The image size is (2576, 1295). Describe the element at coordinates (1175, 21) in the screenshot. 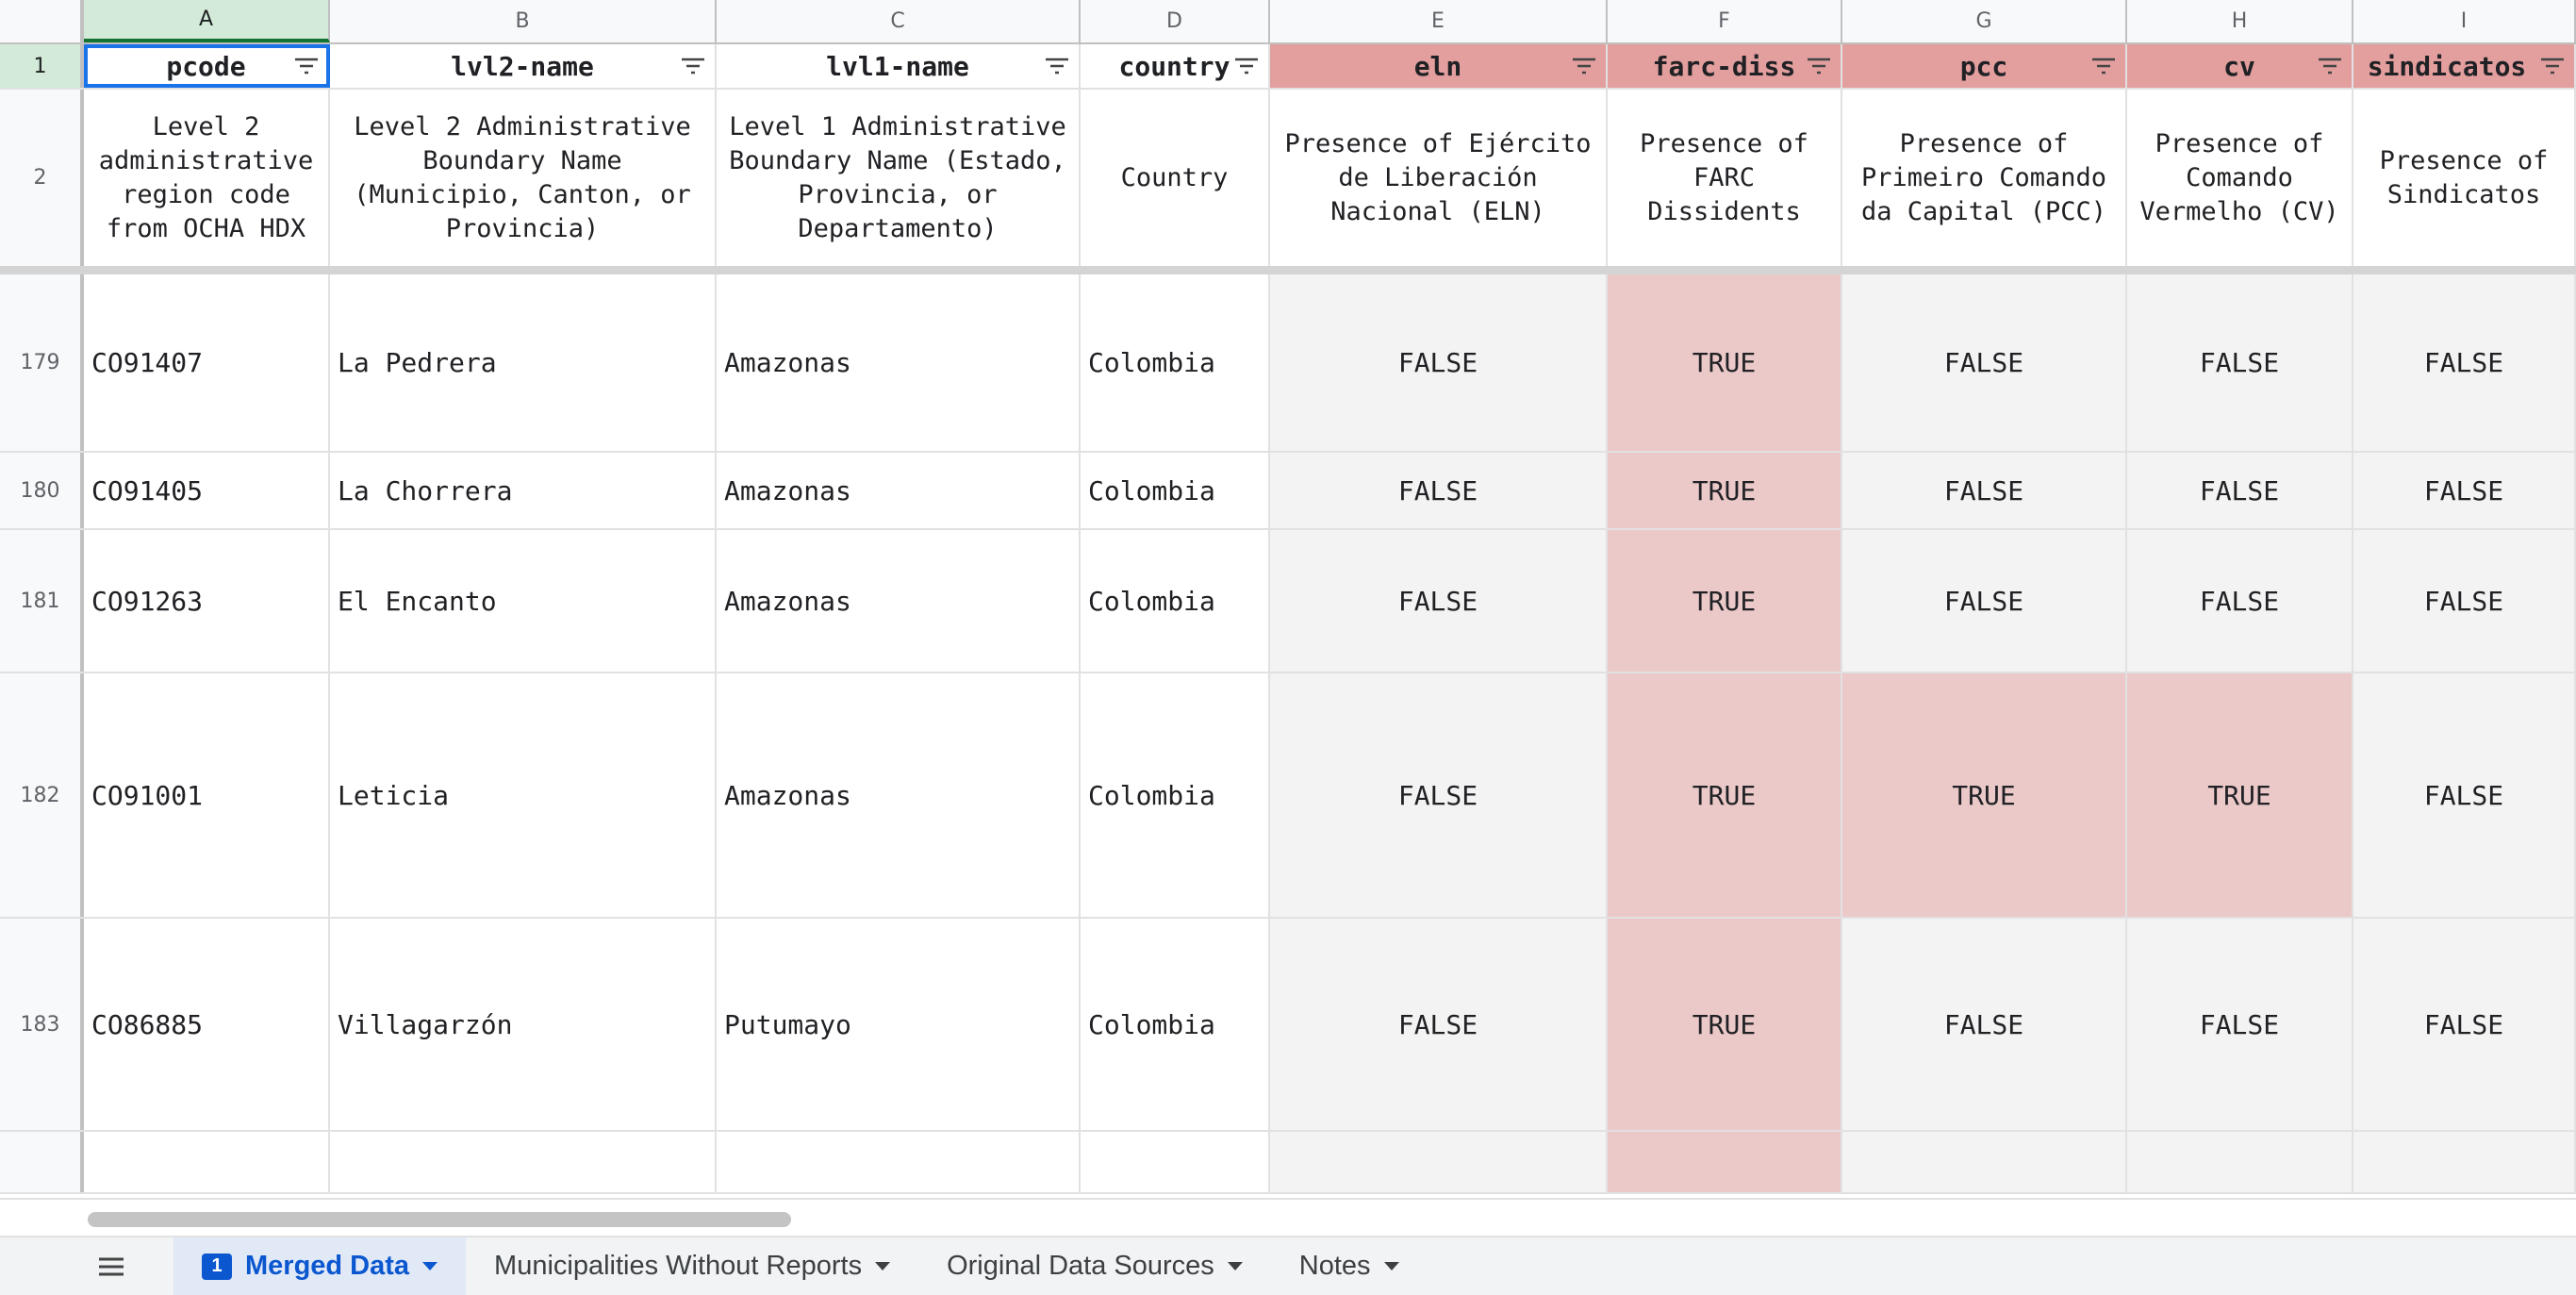

I see `column-header-d: D` at that location.